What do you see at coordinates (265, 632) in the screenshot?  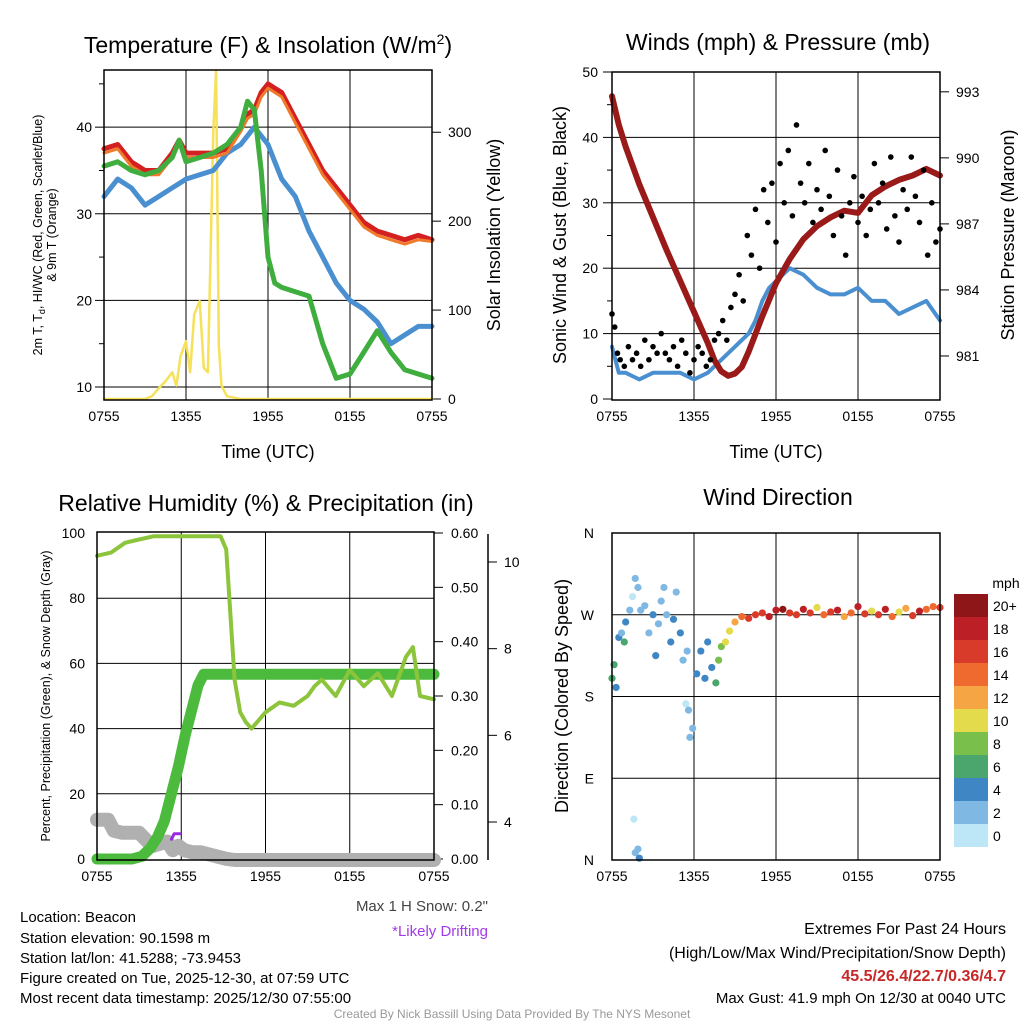 I see `relative-humidity-line` at bounding box center [265, 632].